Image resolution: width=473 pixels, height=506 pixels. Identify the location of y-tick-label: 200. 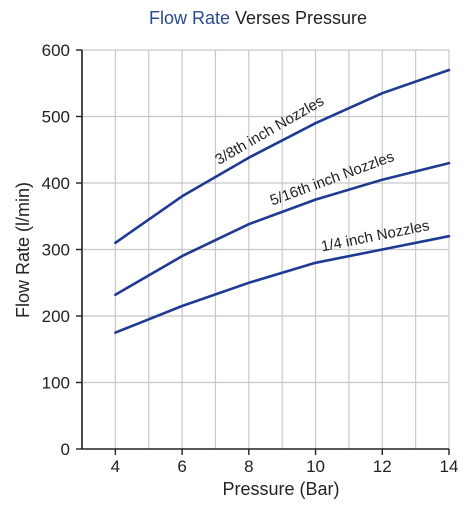
(56, 316).